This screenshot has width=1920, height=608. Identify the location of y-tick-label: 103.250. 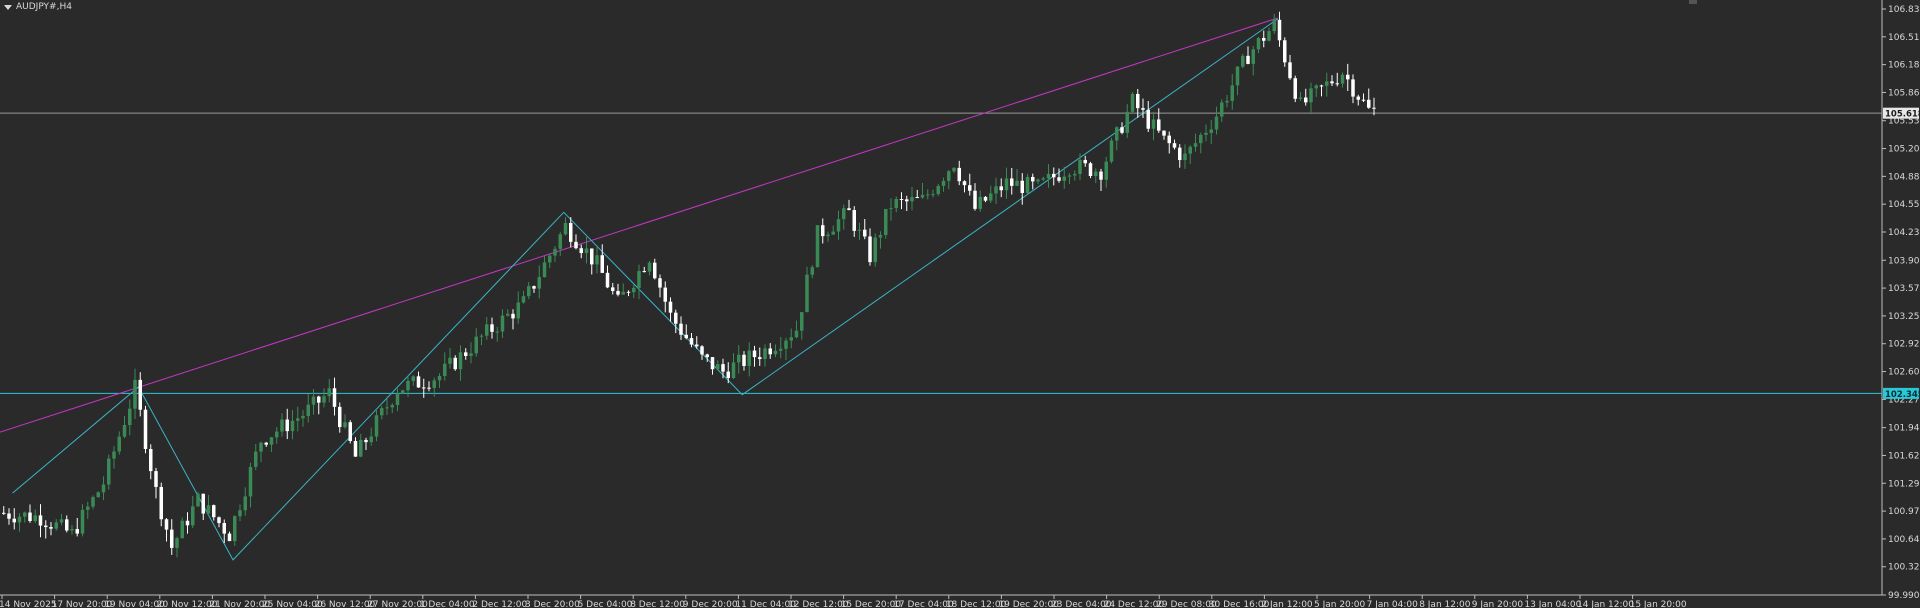
(1904, 317).